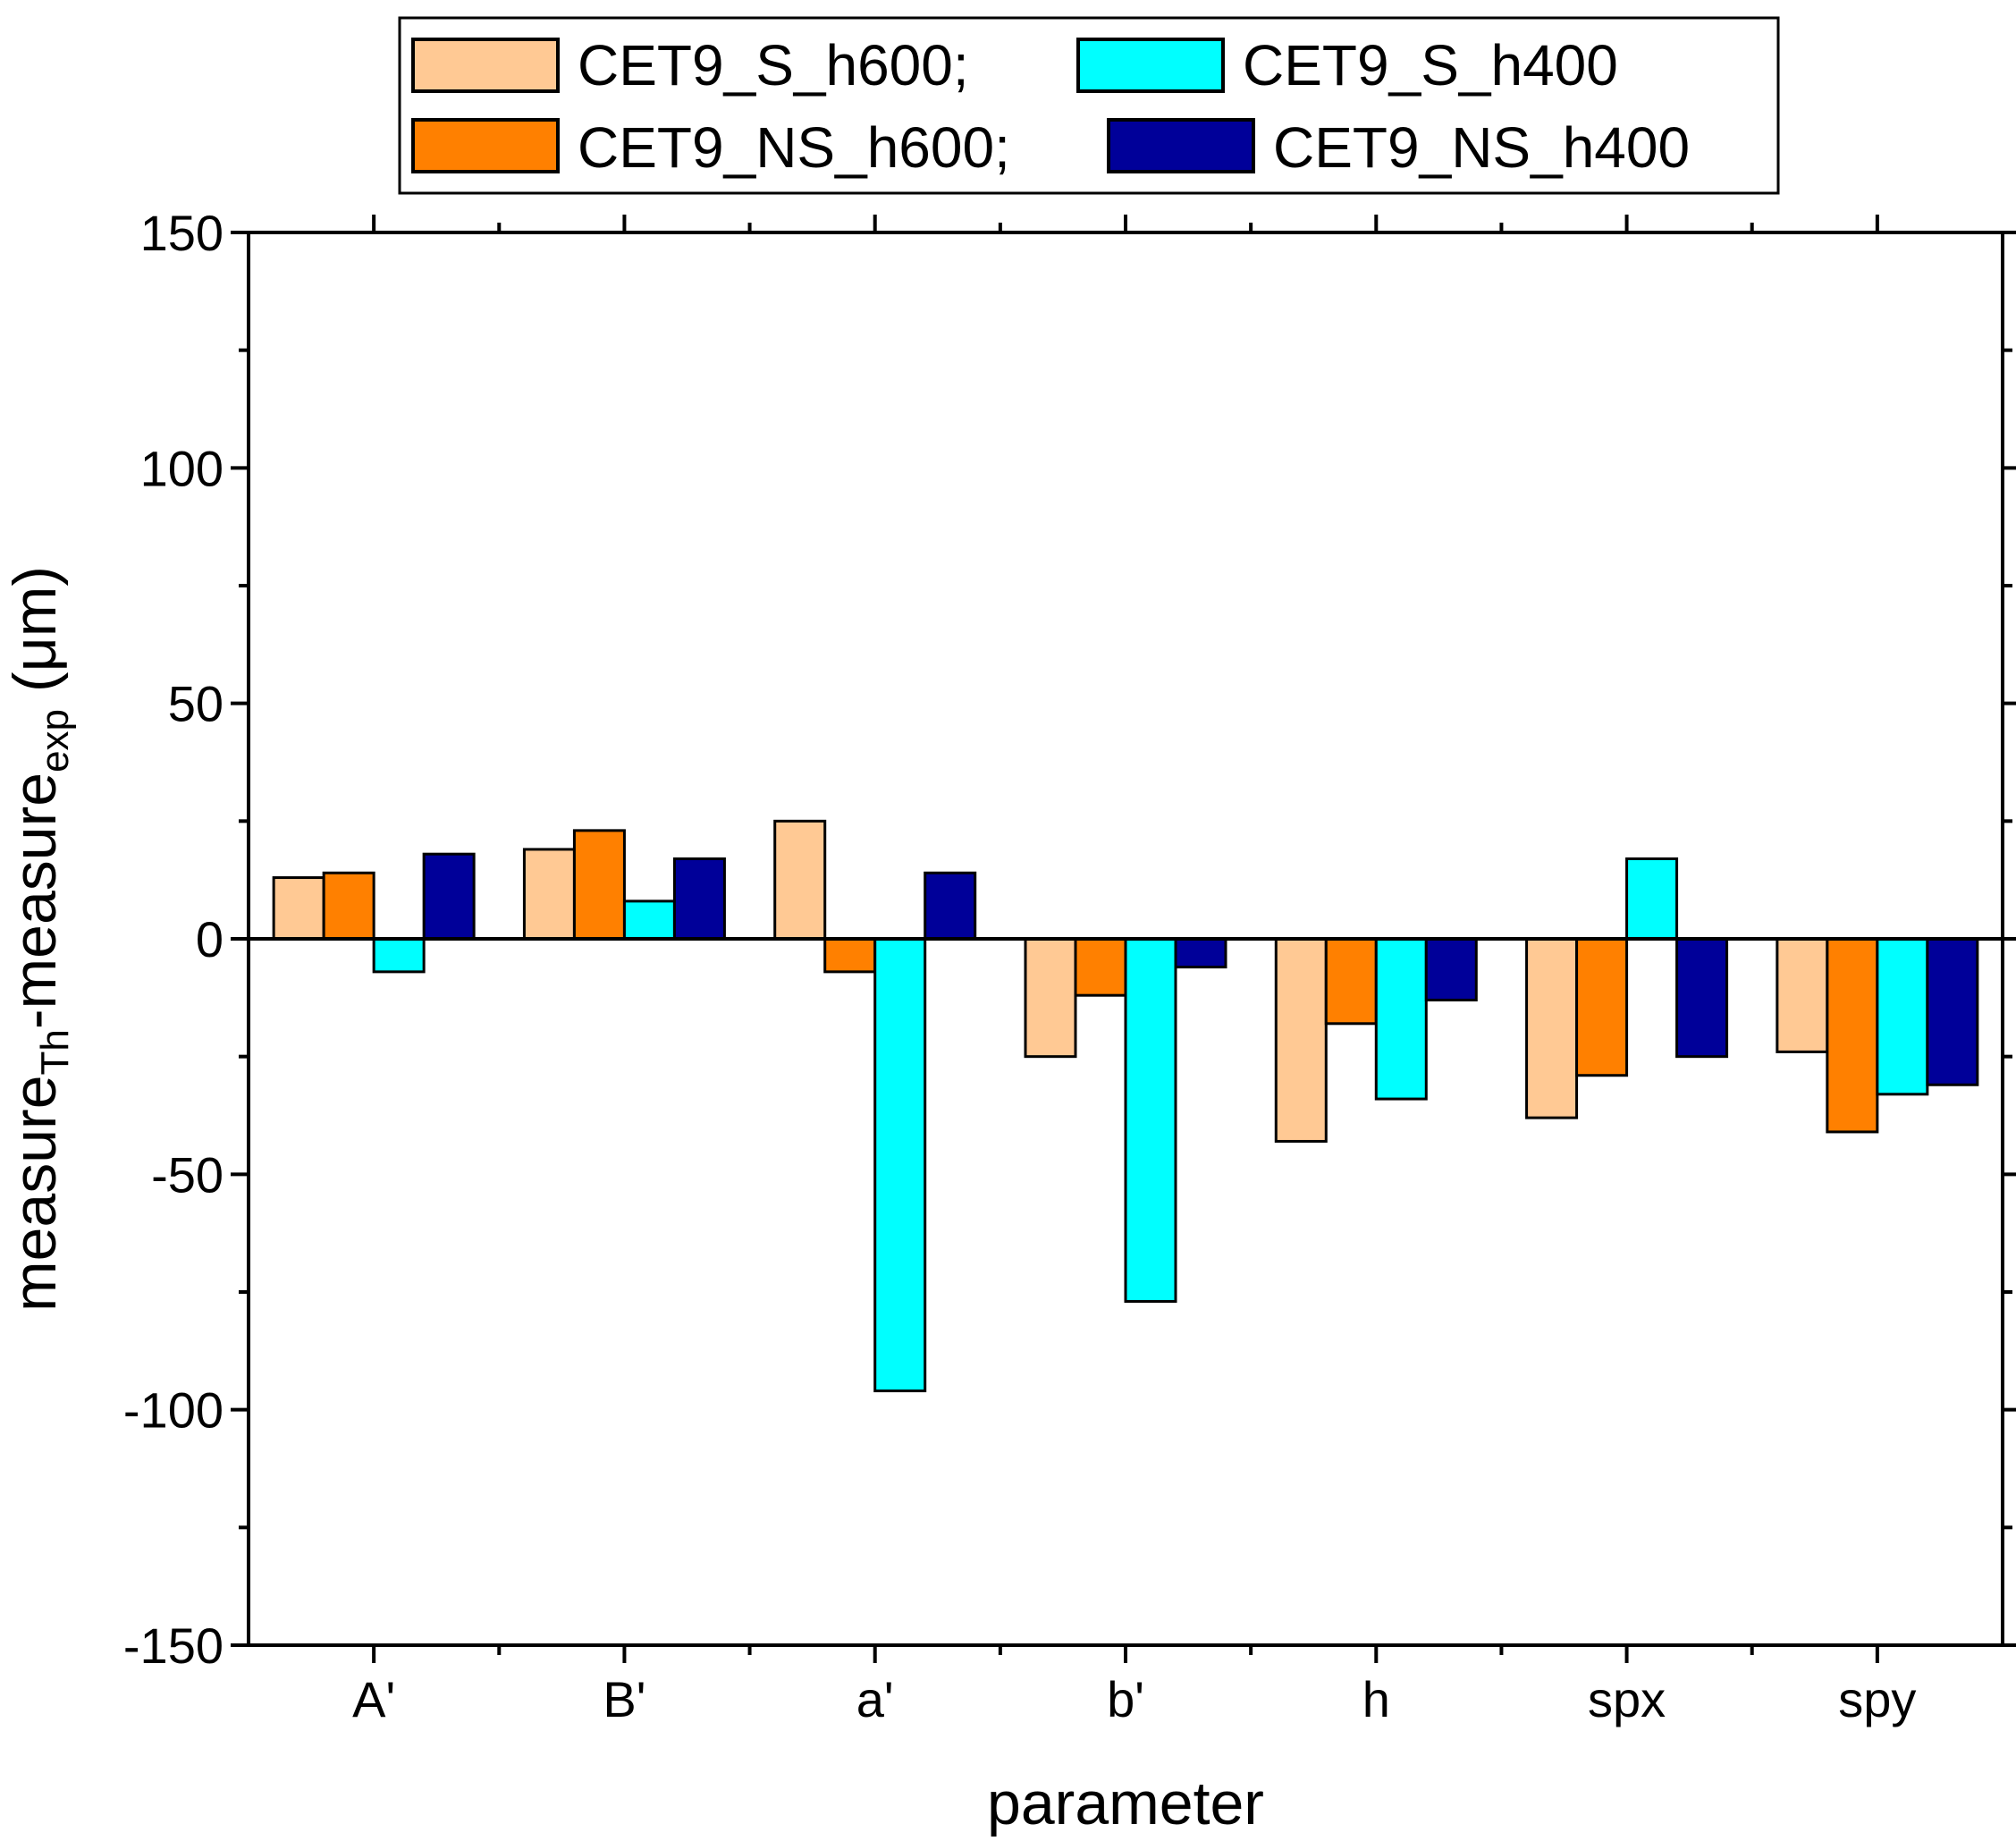  I want to click on x-tick-label-b: b', so click(1125, 1699).